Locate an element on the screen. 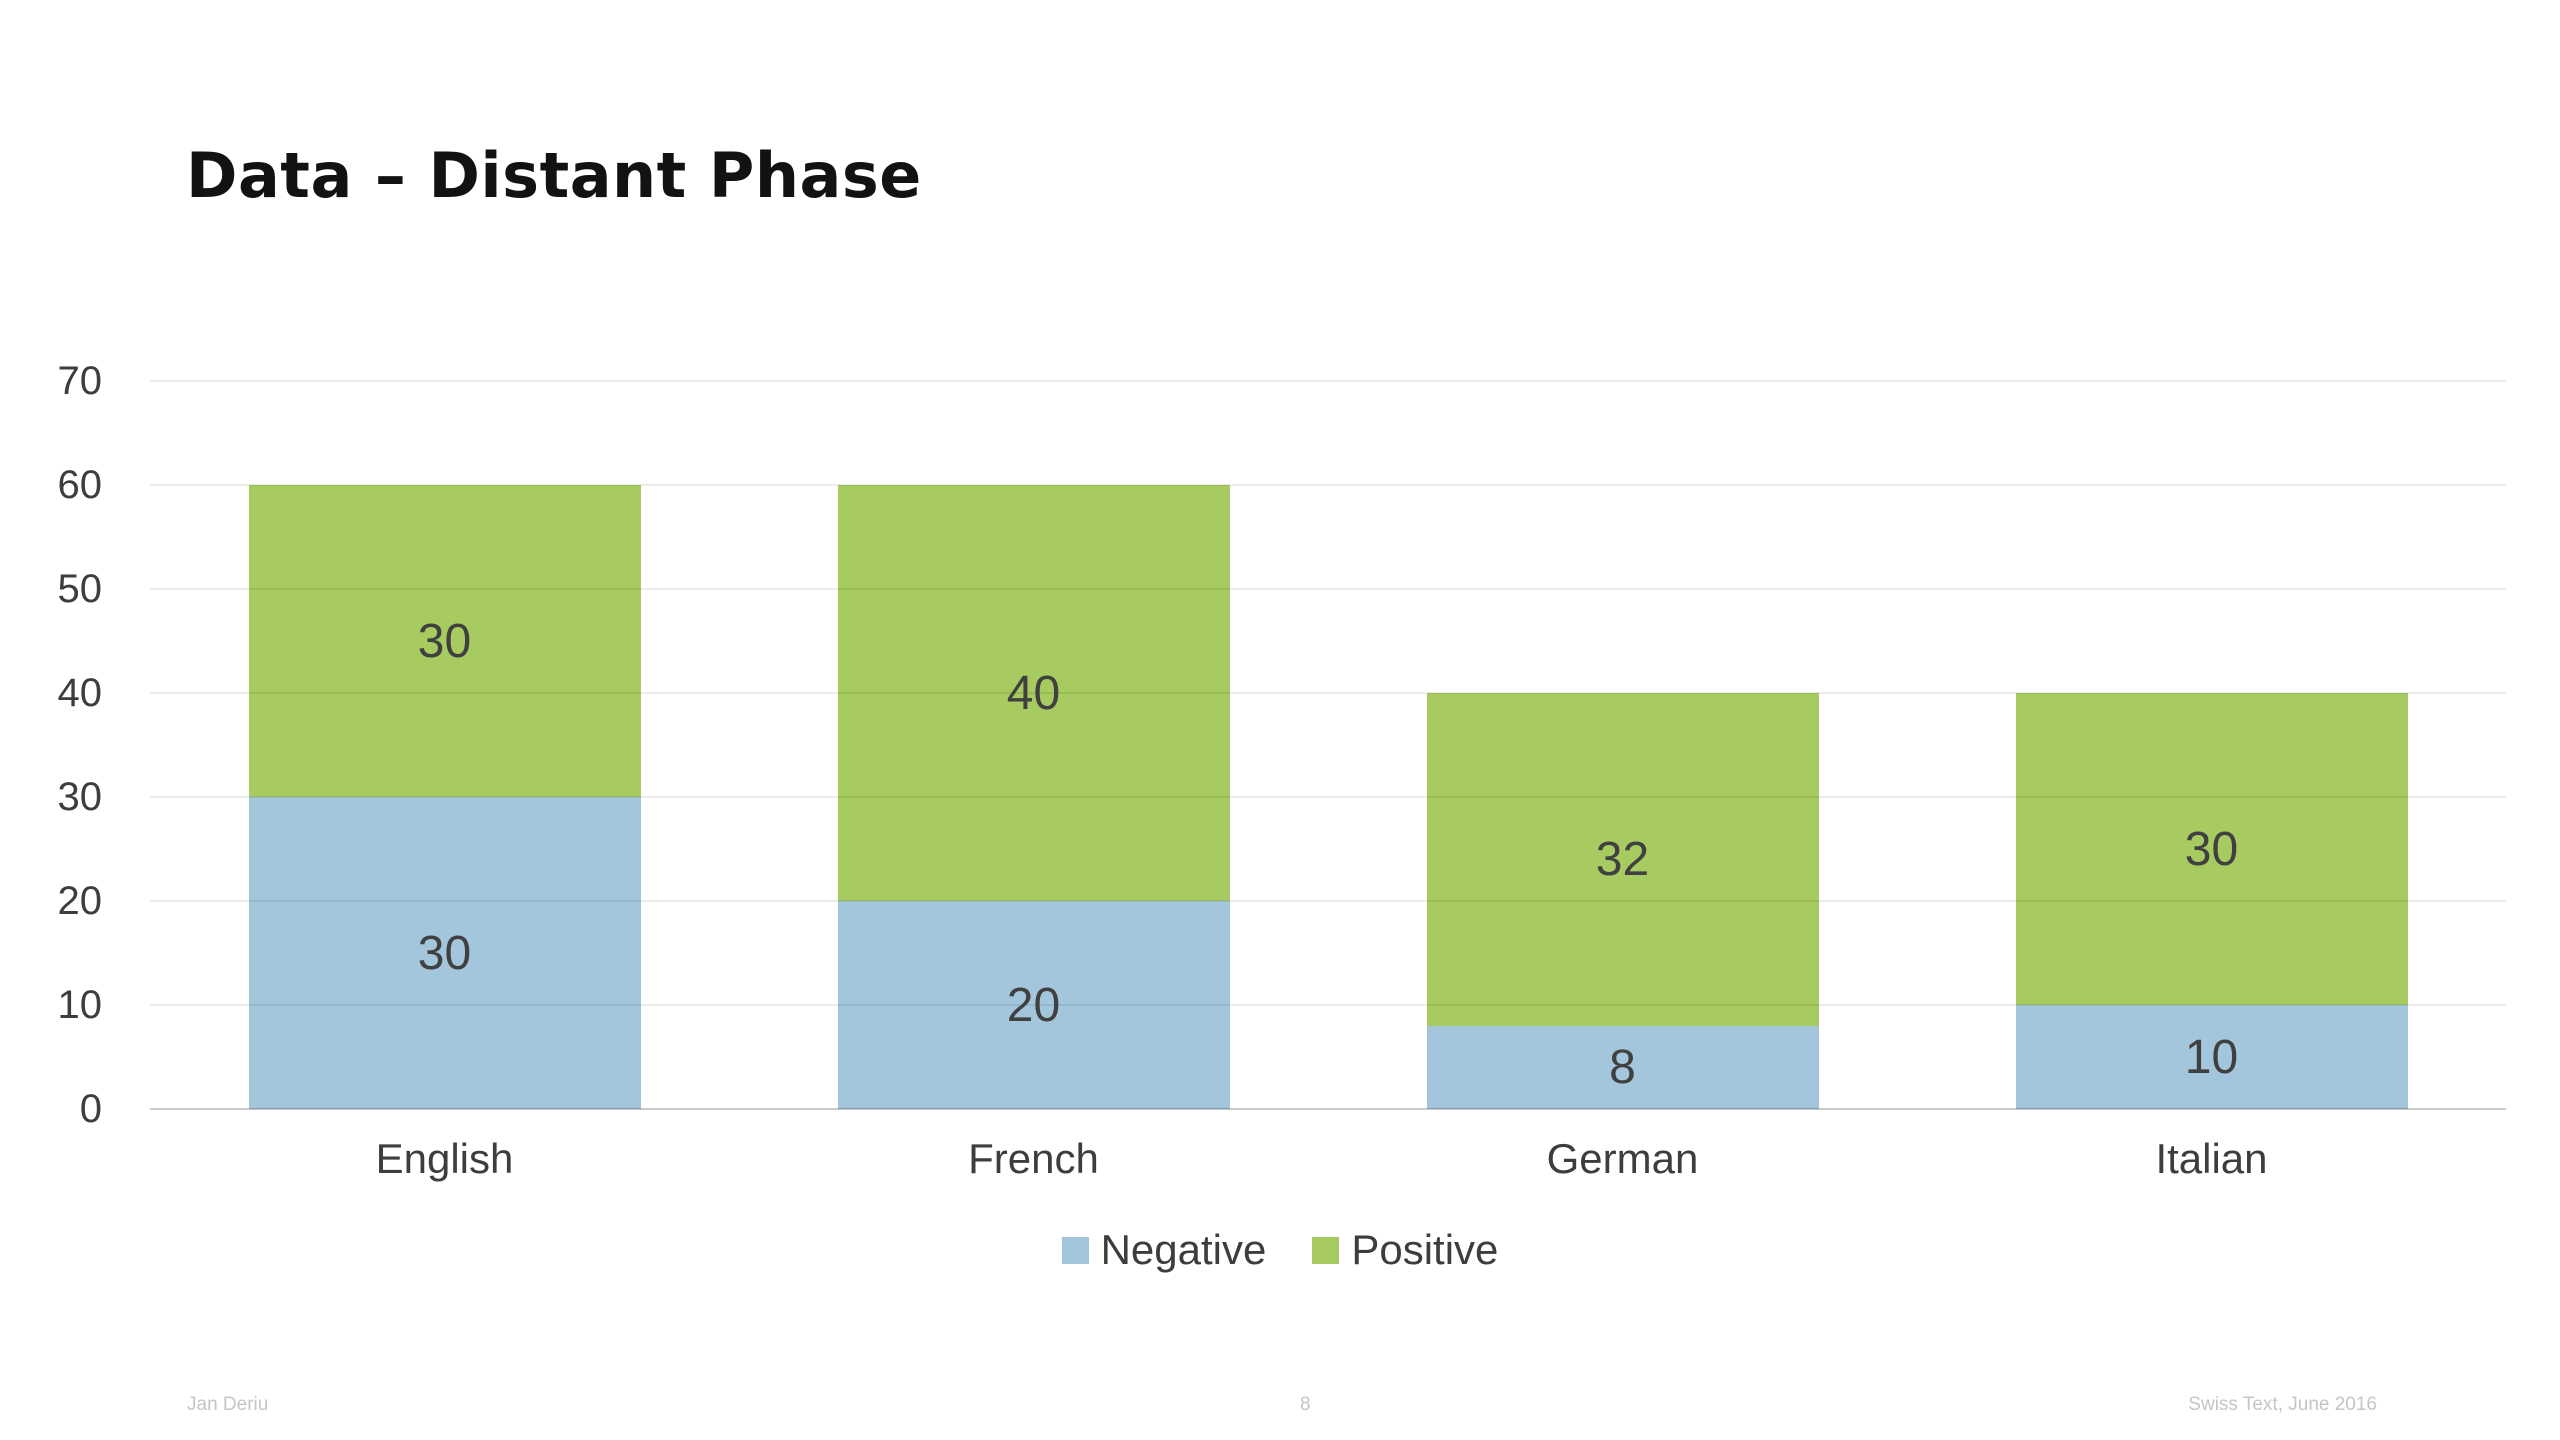  bar-segment-negative-german: 8 is located at coordinates (1622, 1067).